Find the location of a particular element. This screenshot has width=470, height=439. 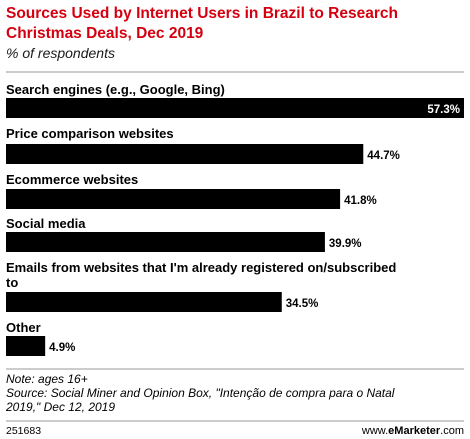

value-label: 41.8% is located at coordinates (360, 201).